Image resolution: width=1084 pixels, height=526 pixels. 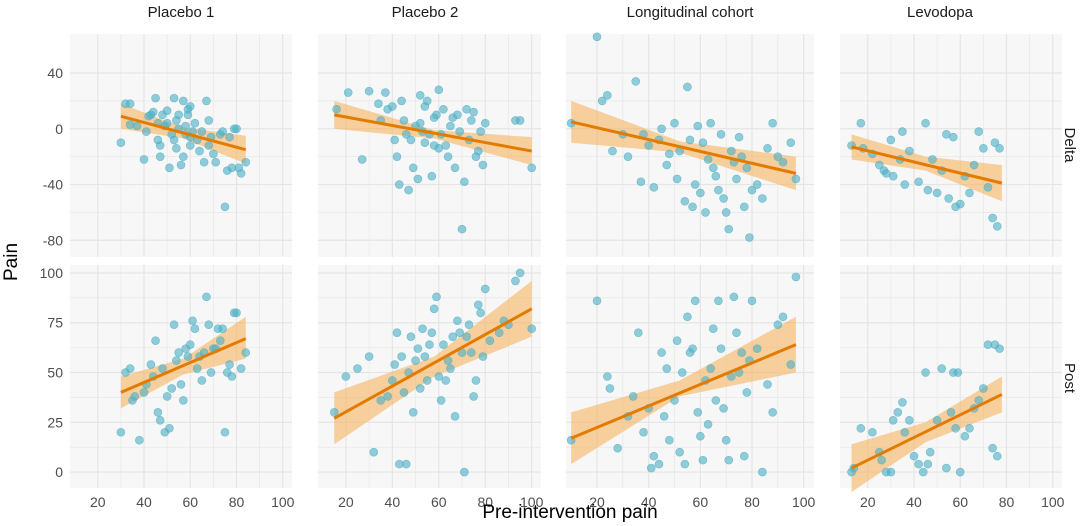 I want to click on column-strip-levodopa: Levodopa, so click(x=940, y=12).